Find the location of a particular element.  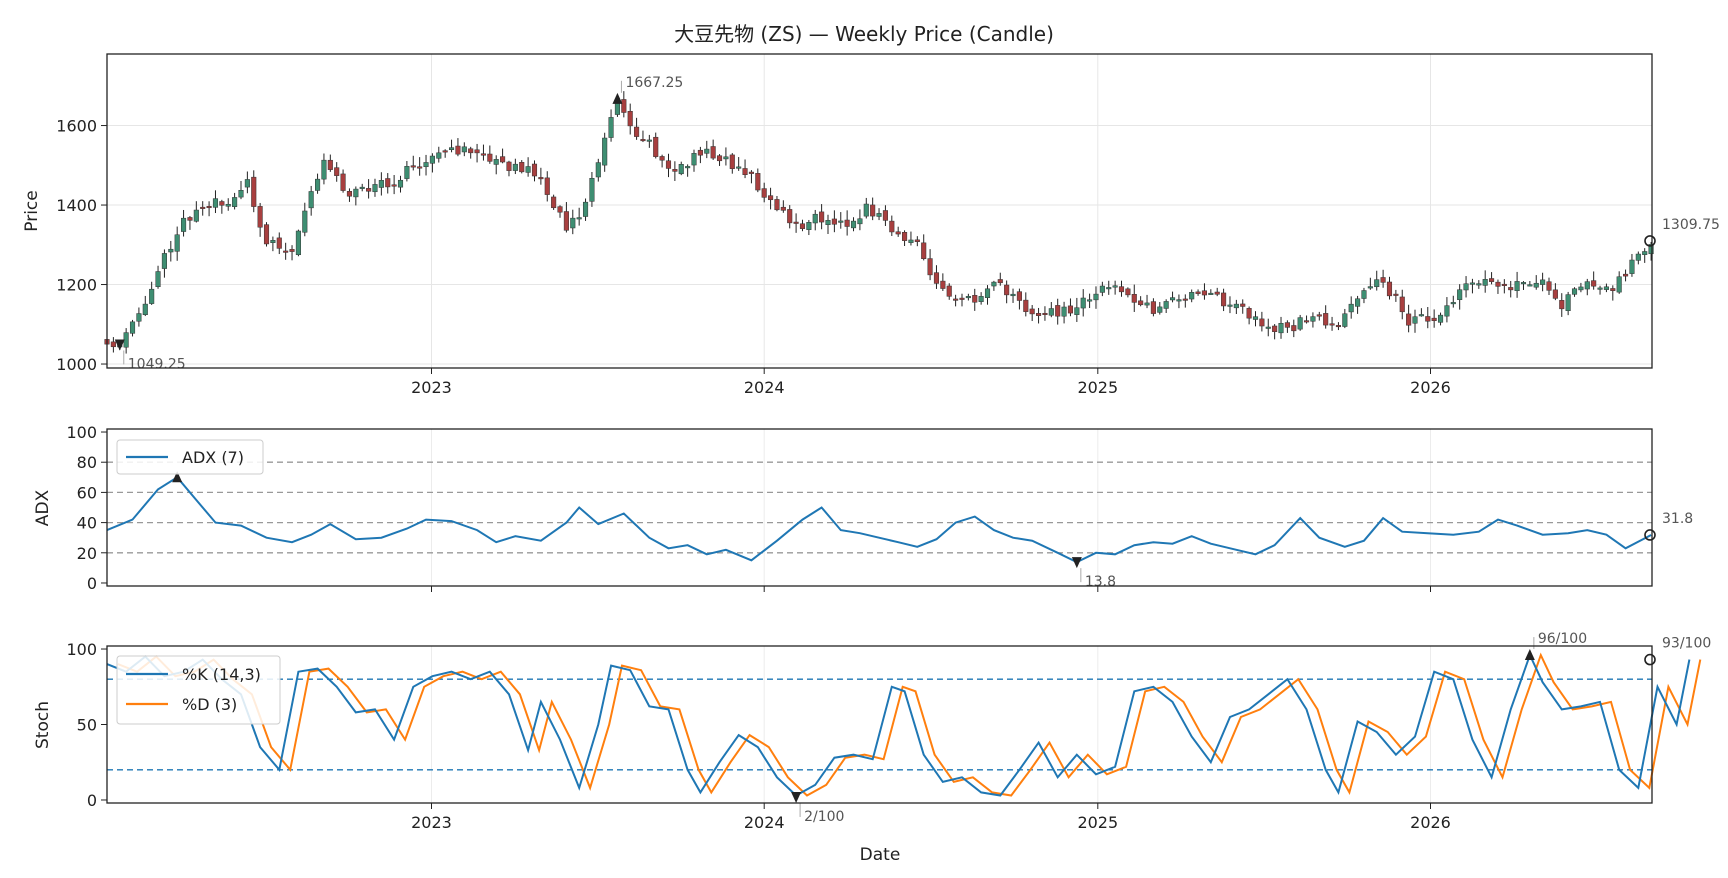

stoch-y-tick-label: 50 is located at coordinates (87, 725).